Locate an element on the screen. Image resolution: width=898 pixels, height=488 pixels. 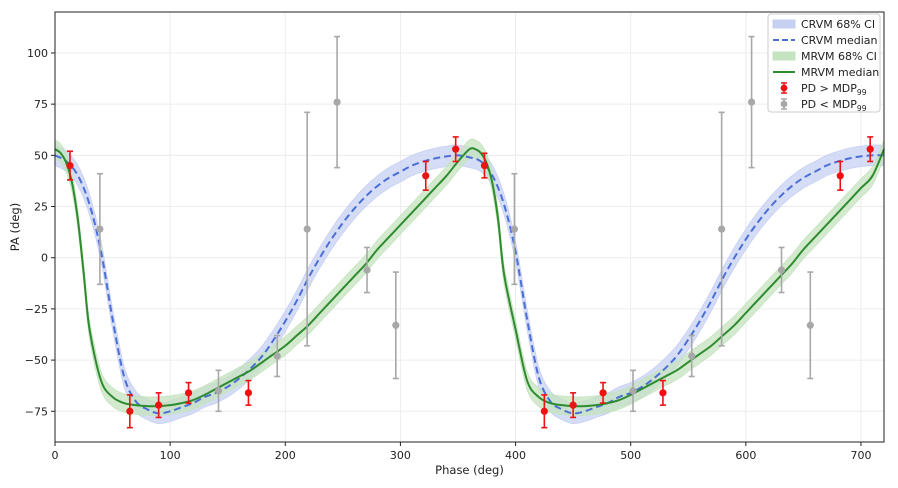
legend-item-pd-below: PD < MDP99 is located at coordinates (823, 105).